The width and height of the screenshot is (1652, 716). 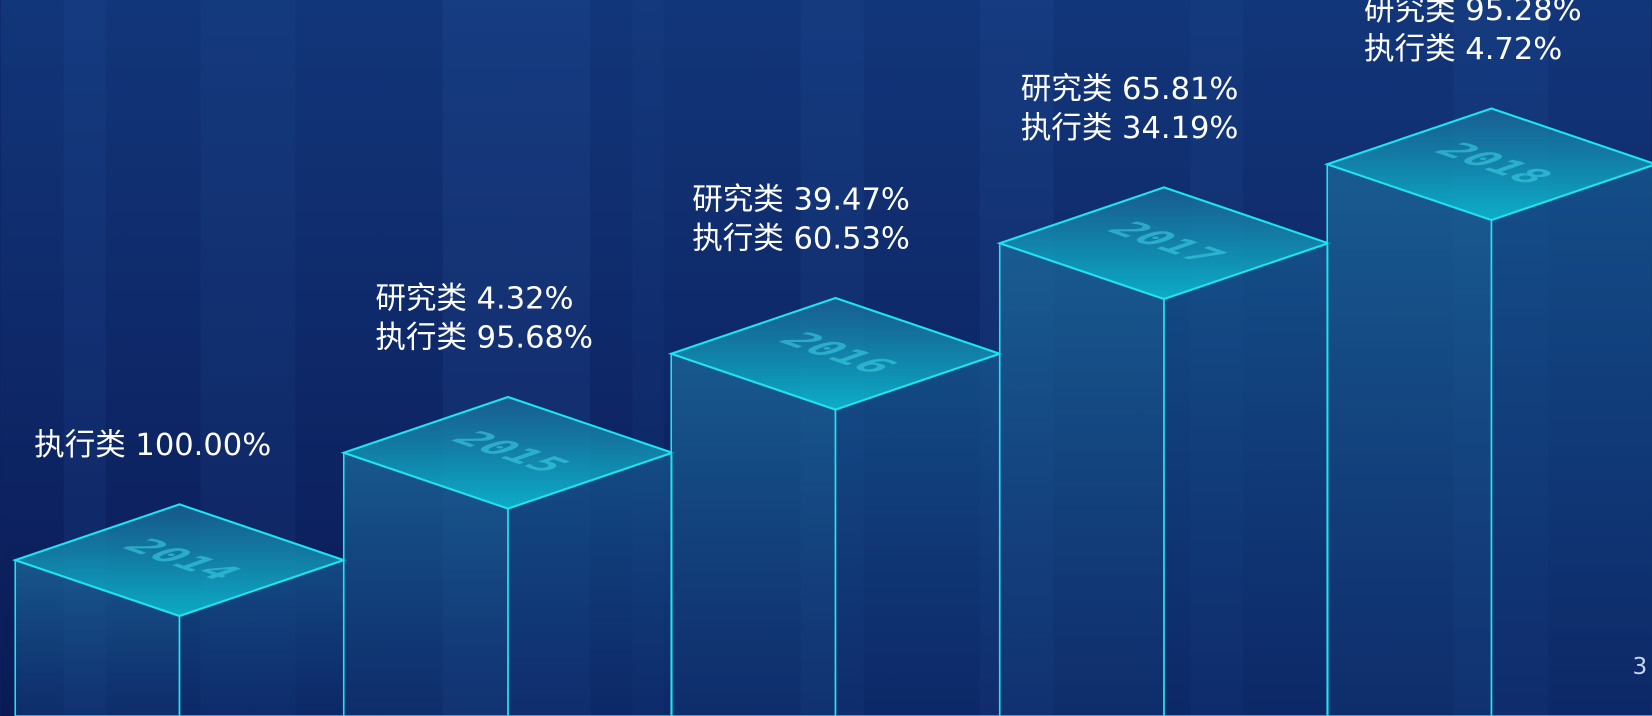 I want to click on share-label: 执行类 60.53%, so click(x=801, y=238).